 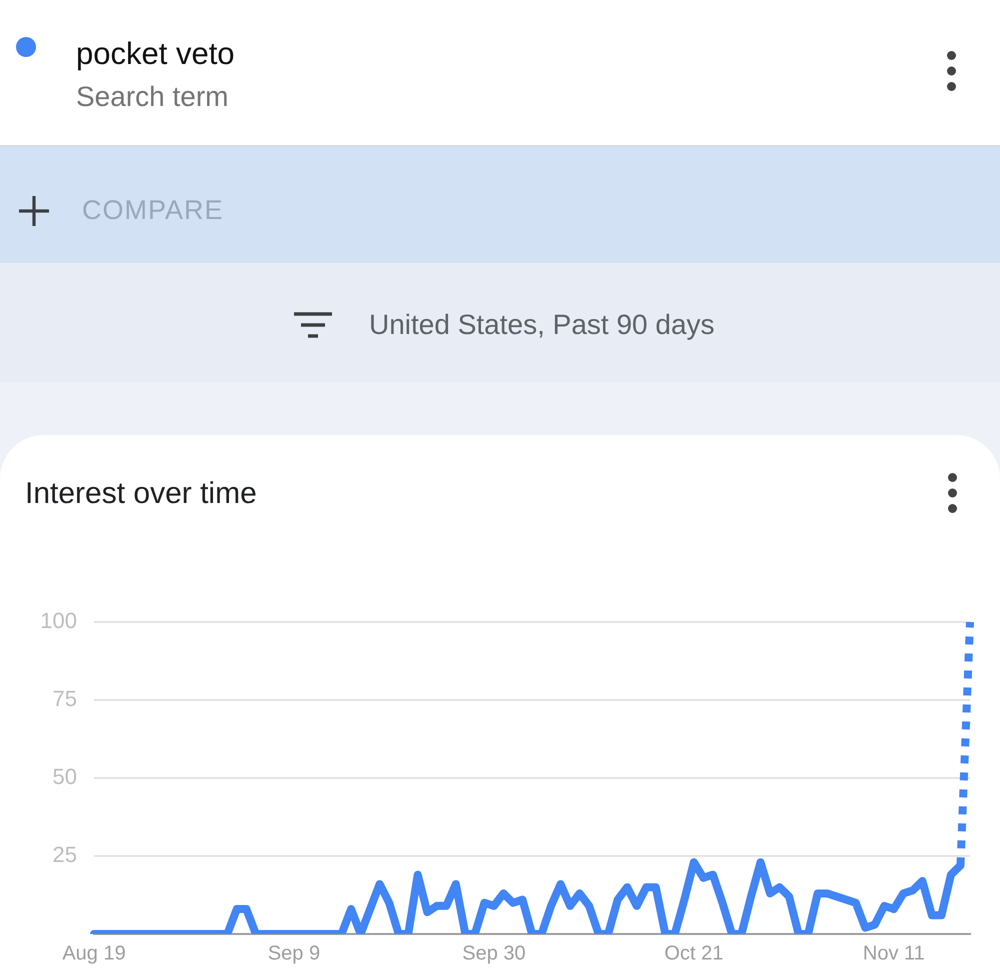 I want to click on x-tick-label: Oct 21, so click(x=694, y=953).